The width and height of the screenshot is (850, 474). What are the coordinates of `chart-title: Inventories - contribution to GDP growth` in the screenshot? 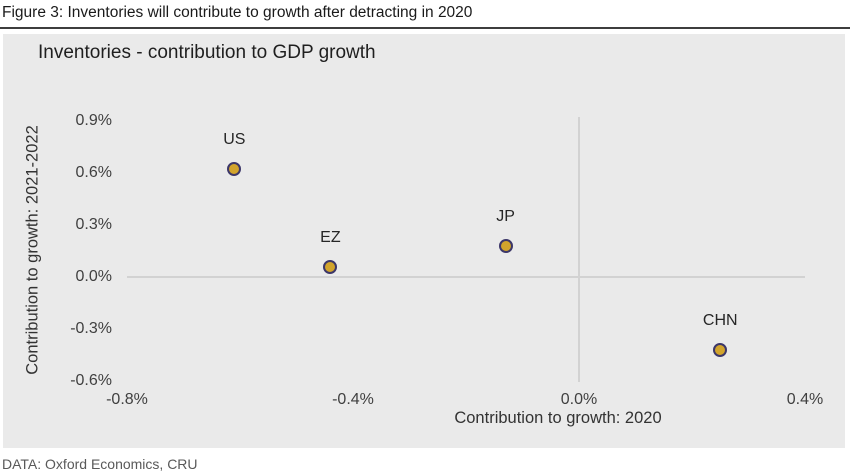 It's located at (207, 52).